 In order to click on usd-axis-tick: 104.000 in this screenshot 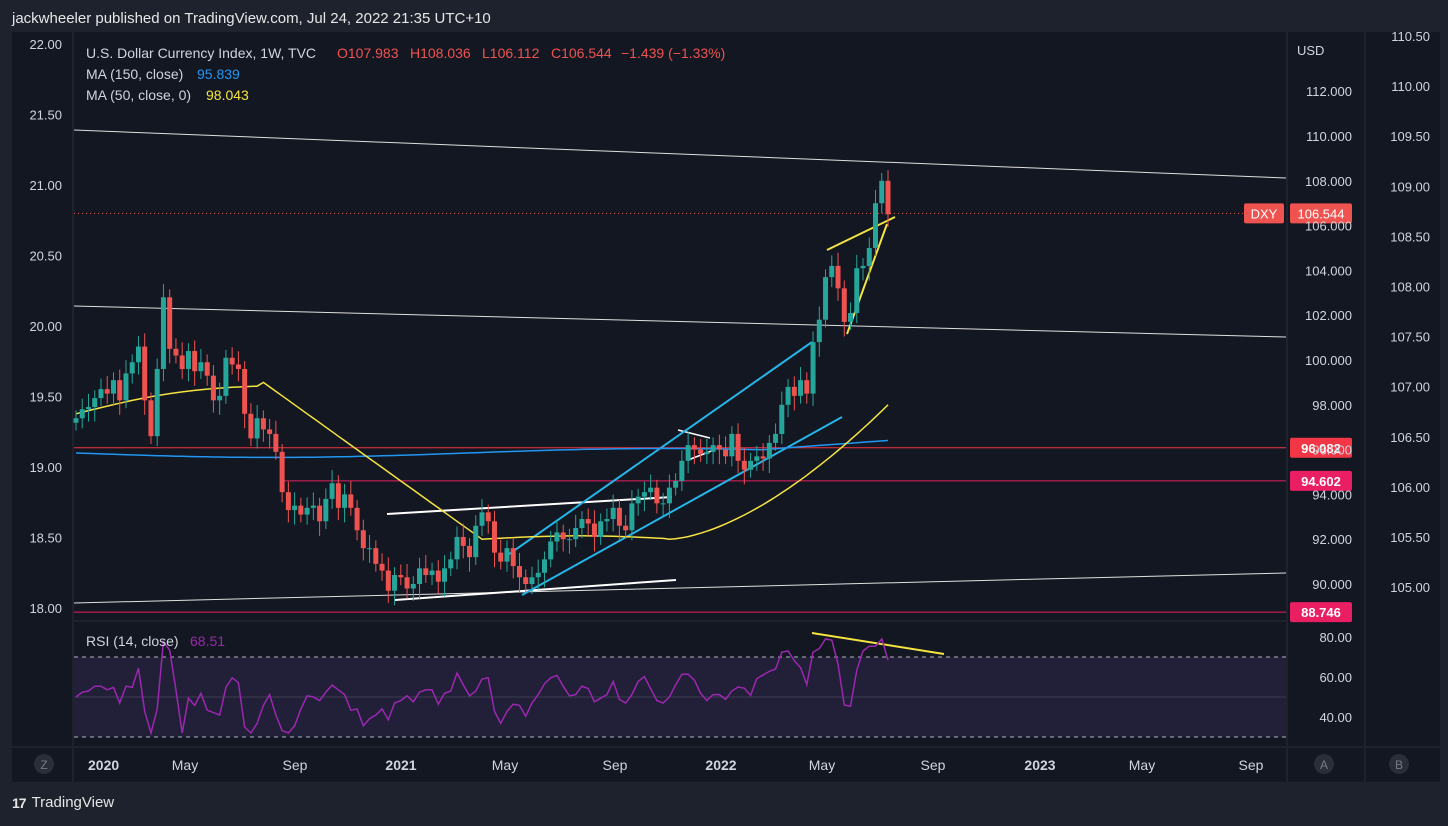, I will do `click(1328, 270)`.